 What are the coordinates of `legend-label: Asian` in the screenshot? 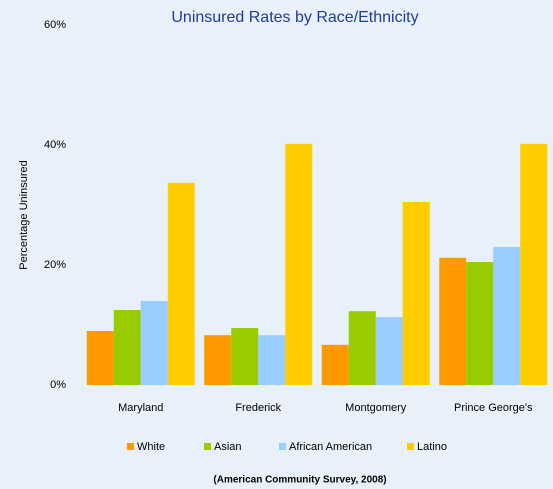 It's located at (228, 447).